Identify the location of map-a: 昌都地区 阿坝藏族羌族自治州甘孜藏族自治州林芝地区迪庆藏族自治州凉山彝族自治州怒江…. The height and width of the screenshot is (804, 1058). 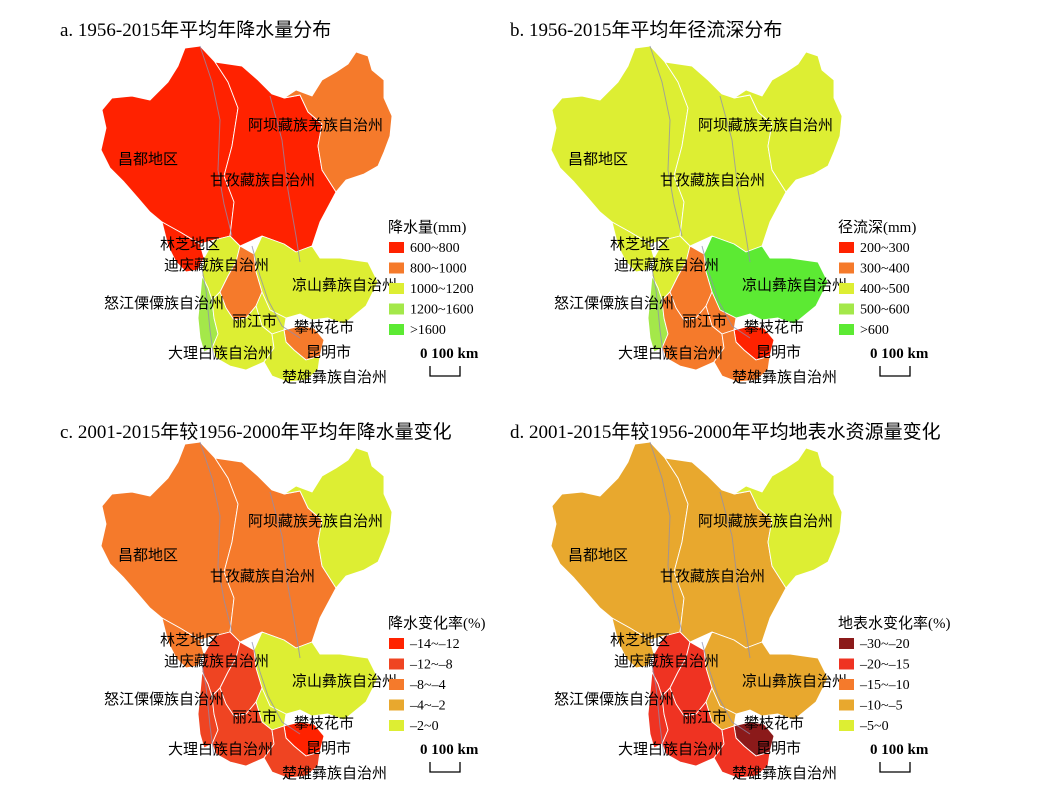
(248, 215).